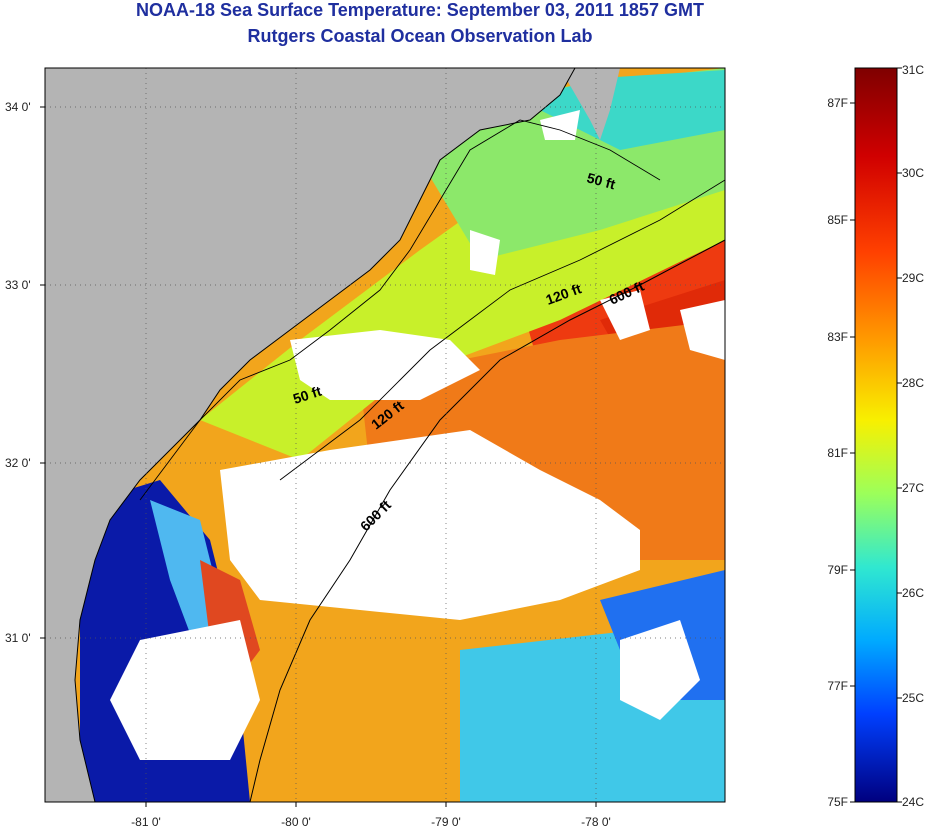 The width and height of the screenshot is (936, 832). What do you see at coordinates (296, 822) in the screenshot?
I see `lon-tick-label: -80 0'` at bounding box center [296, 822].